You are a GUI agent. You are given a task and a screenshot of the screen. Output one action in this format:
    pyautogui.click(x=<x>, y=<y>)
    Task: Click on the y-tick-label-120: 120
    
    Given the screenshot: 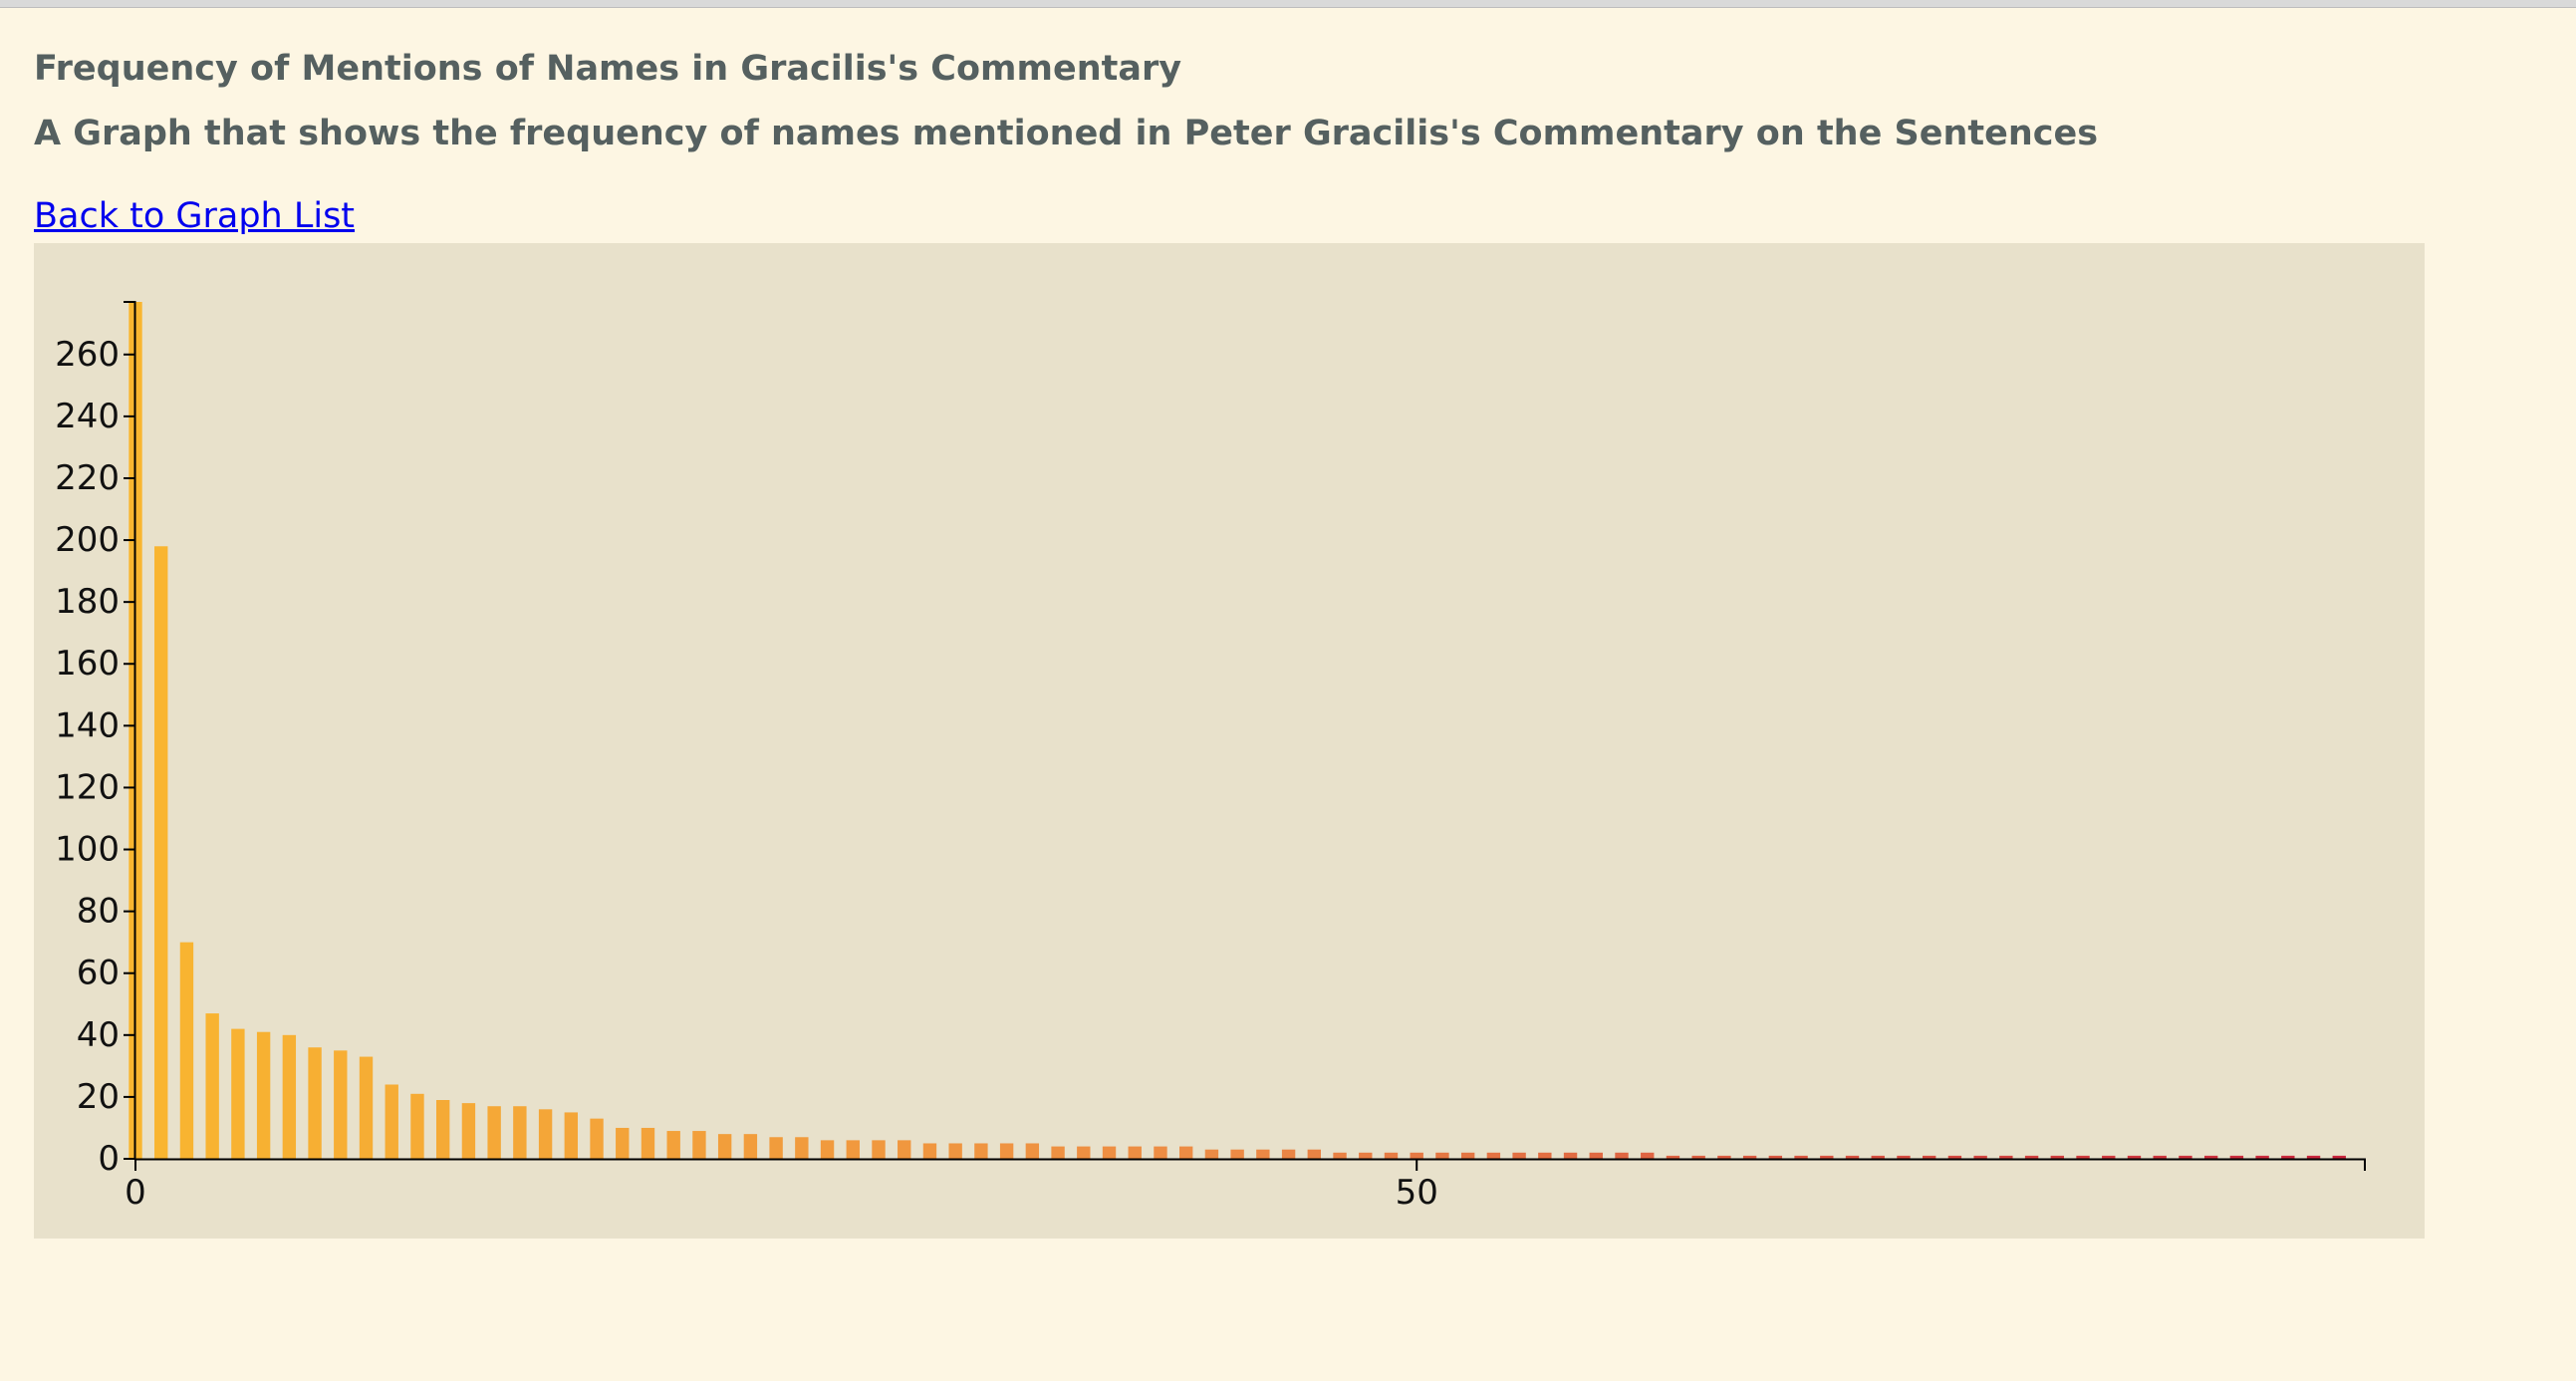 What is the action you would take?
    pyautogui.click(x=87, y=787)
    